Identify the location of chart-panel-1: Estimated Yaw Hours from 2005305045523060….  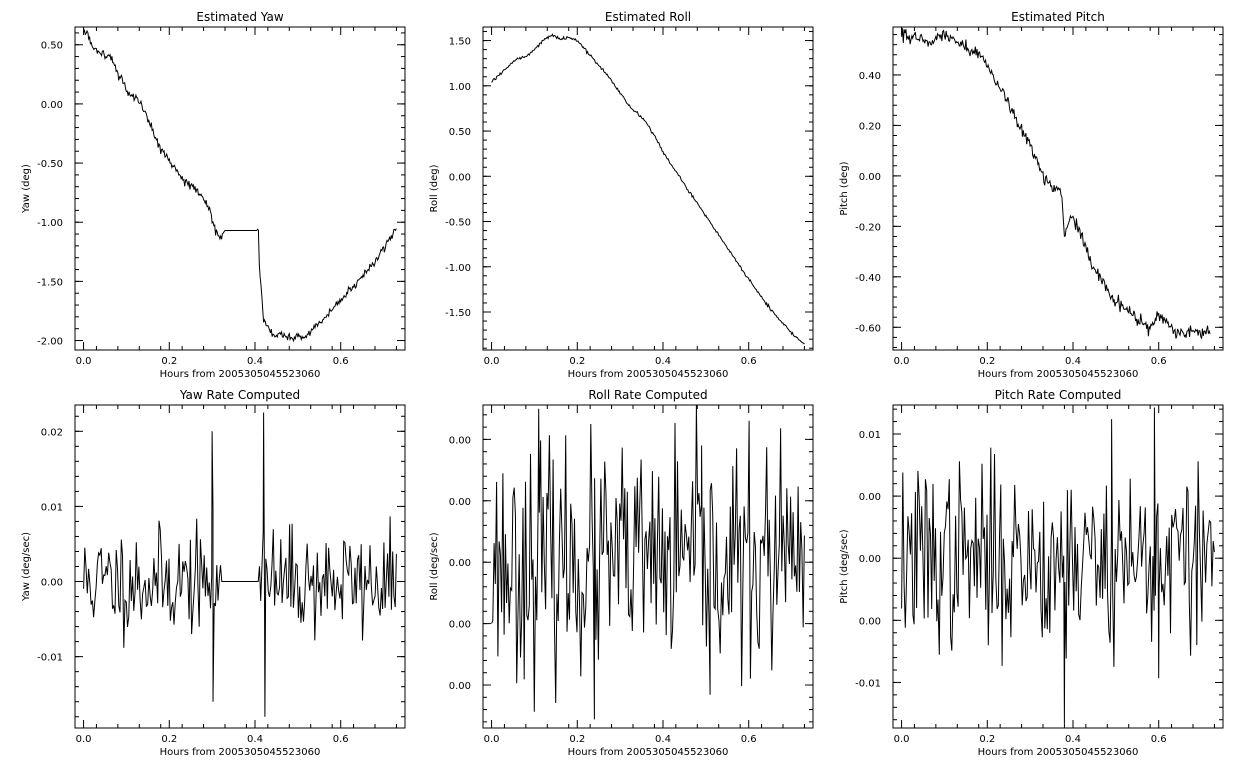
(213, 195).